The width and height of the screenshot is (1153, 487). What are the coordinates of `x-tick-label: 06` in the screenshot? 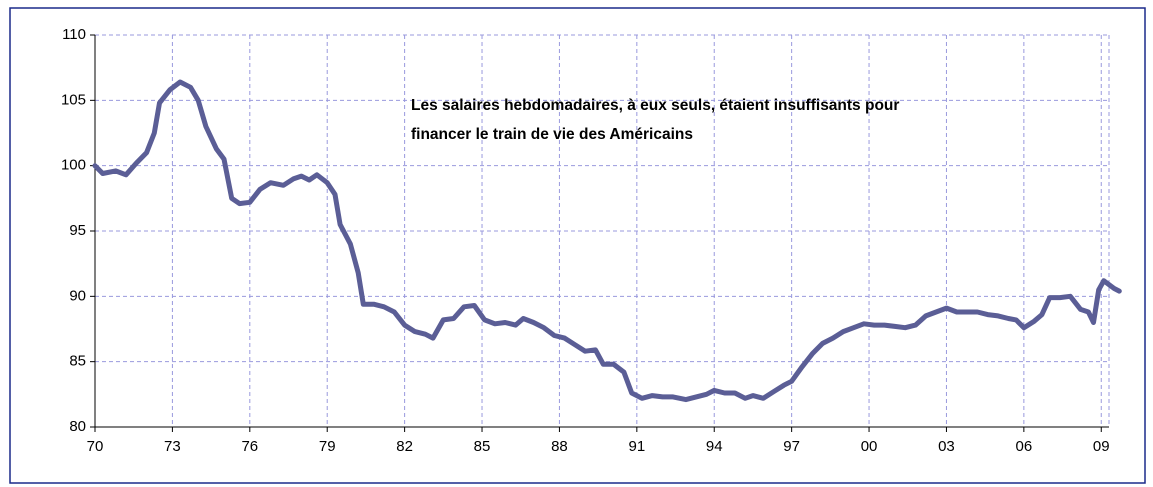 It's located at (1024, 446).